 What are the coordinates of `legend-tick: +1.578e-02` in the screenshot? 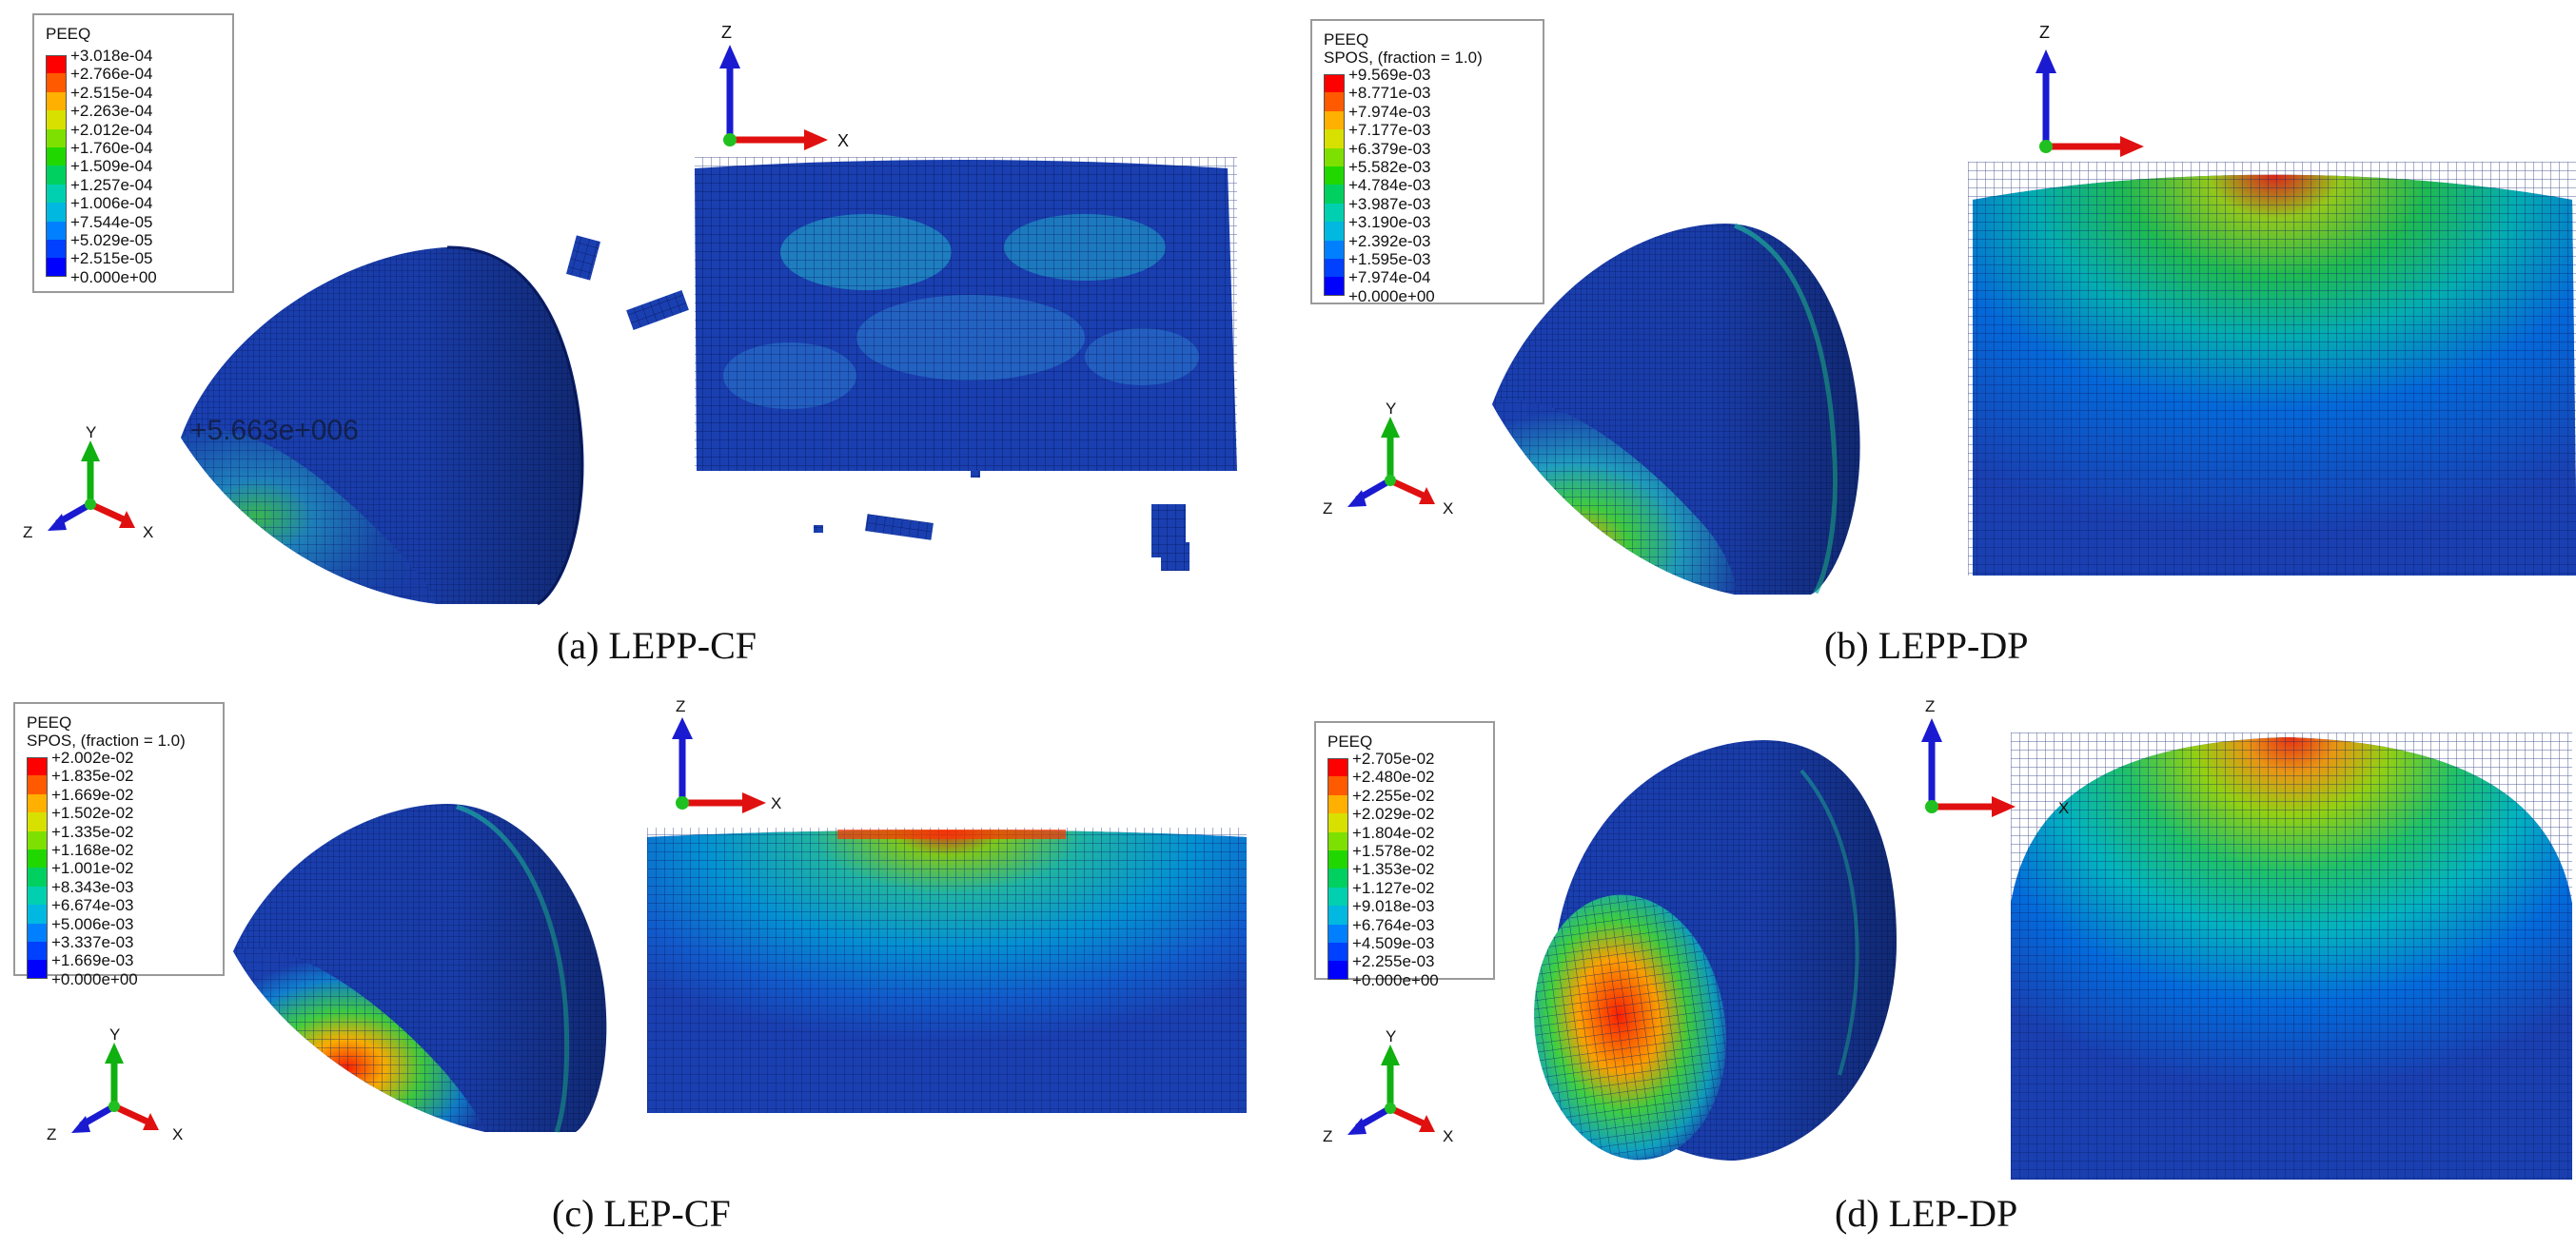 It's located at (1393, 850).